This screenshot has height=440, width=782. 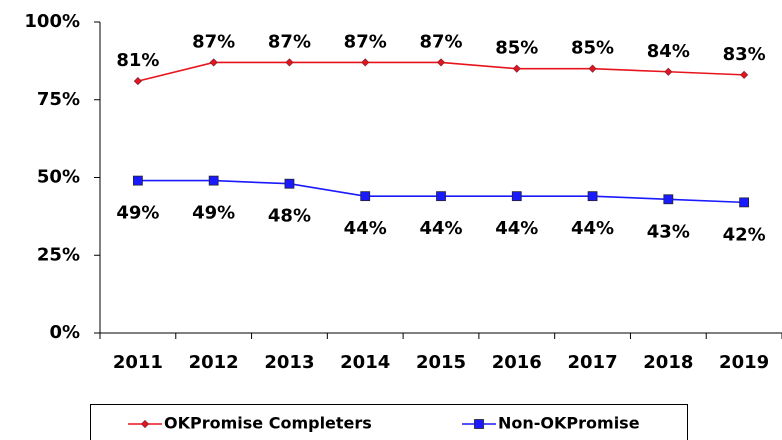 What do you see at coordinates (289, 362) in the screenshot?
I see `x-tick-label: 2013` at bounding box center [289, 362].